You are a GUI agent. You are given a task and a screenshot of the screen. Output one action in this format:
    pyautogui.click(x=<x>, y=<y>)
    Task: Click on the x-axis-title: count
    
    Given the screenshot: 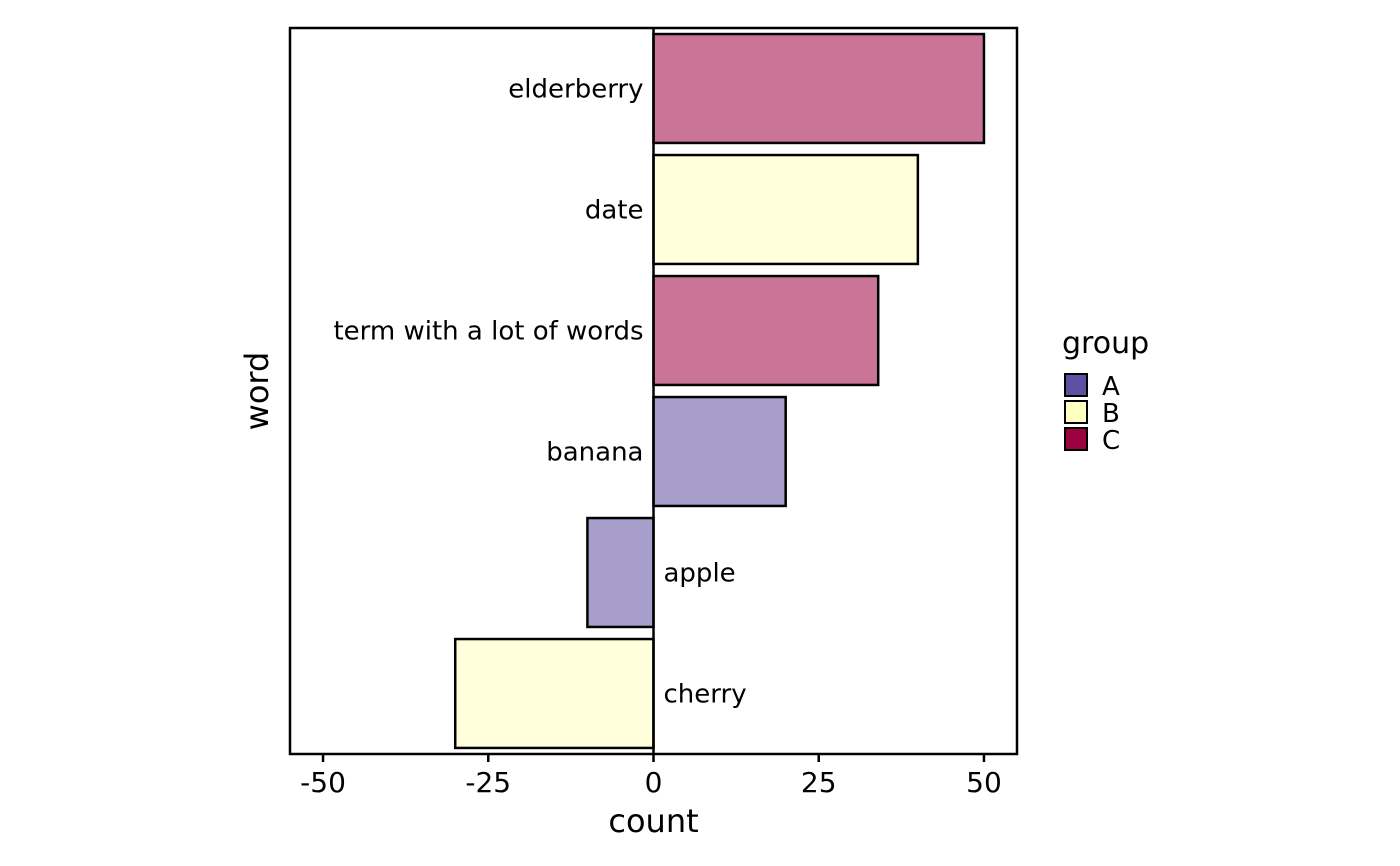 What is the action you would take?
    pyautogui.click(x=653, y=821)
    